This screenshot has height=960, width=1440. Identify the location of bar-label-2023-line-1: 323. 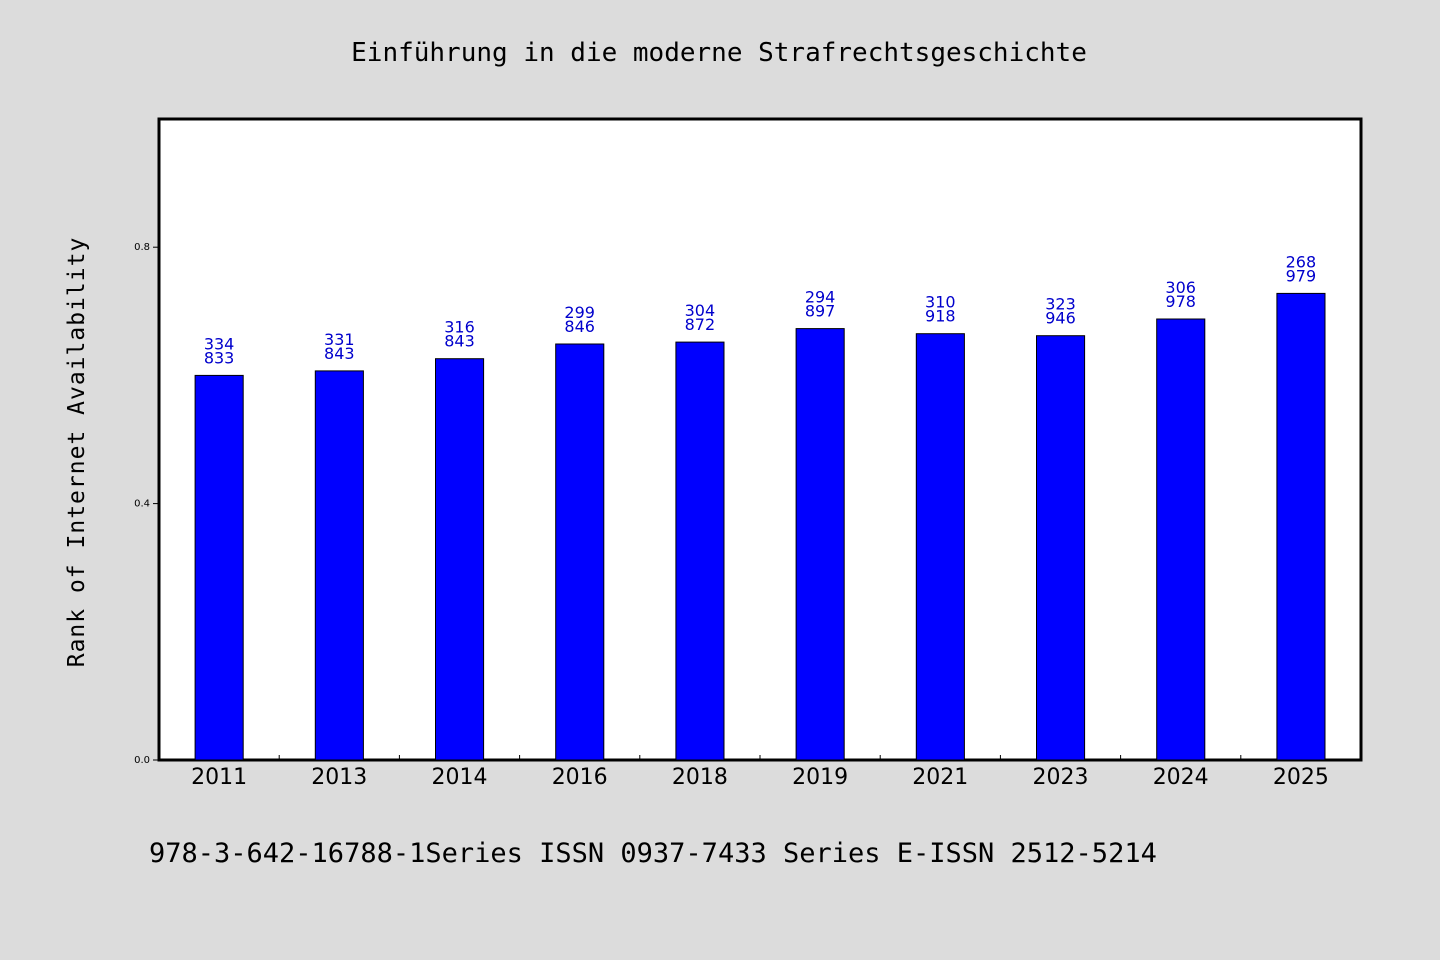
(1060, 304).